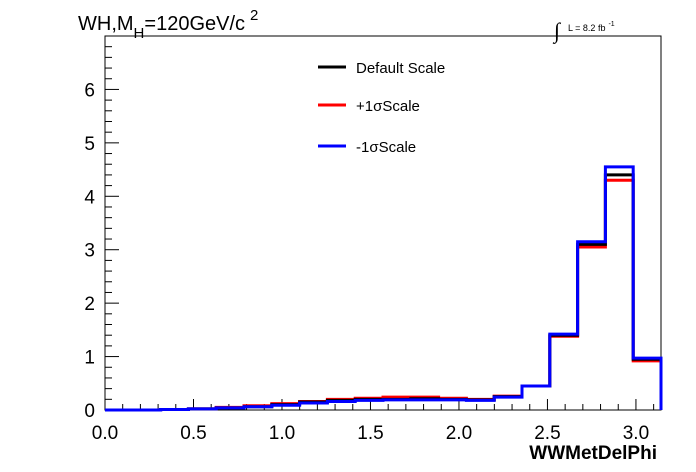 Image resolution: width=696 pixels, height=472 pixels. Describe the element at coordinates (89, 304) in the screenshot. I see `y-tick-label: 2` at that location.